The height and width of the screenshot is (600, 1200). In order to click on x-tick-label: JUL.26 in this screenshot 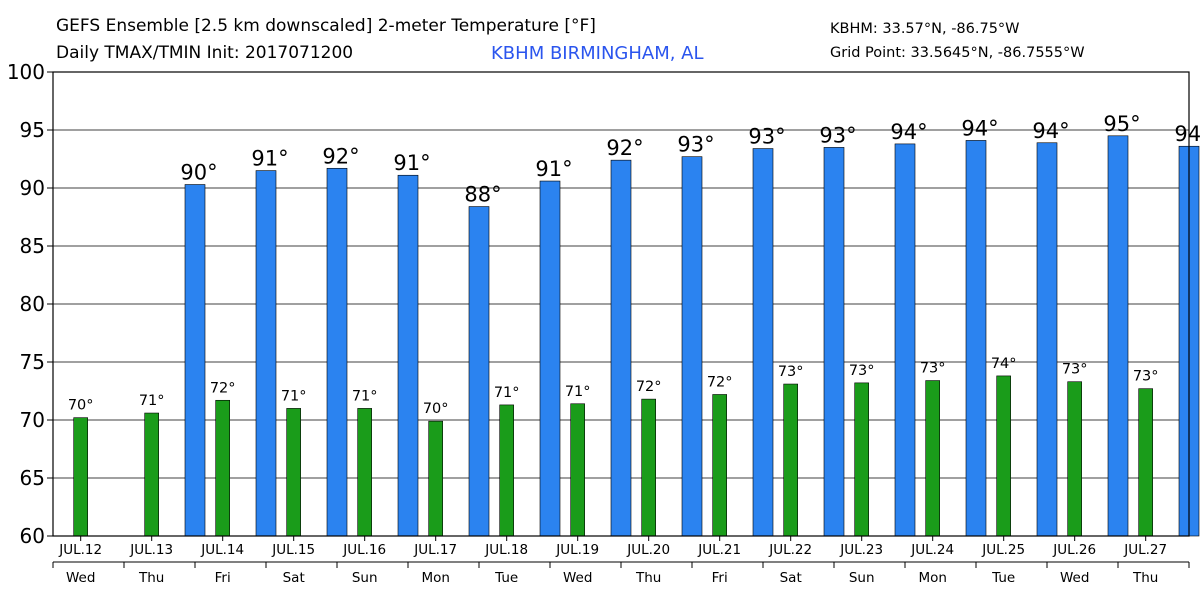, I will do `click(1074, 550)`.